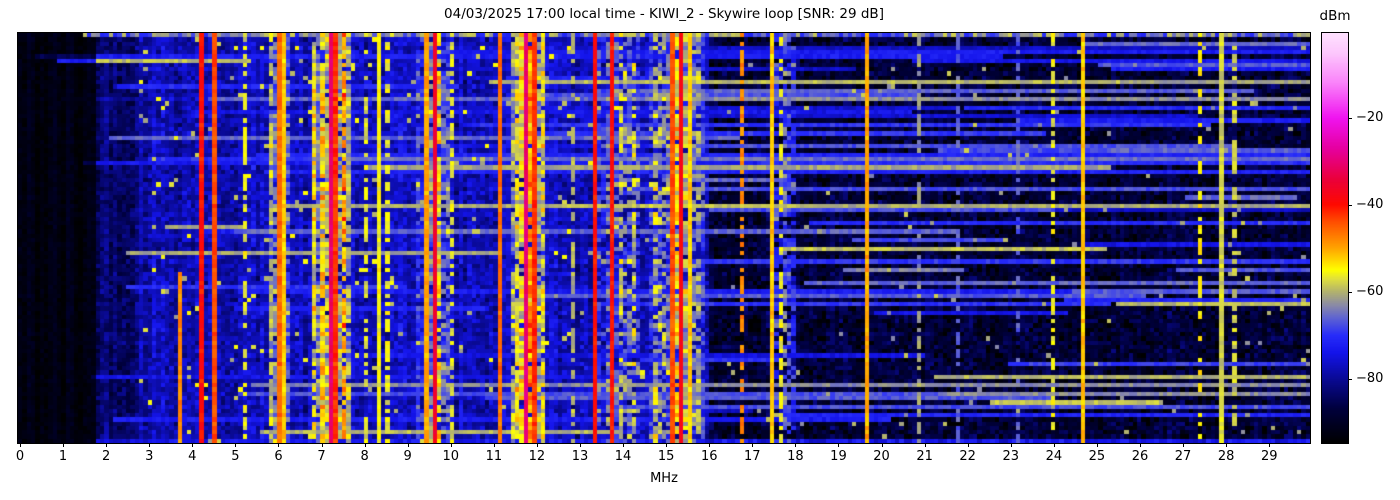 This screenshot has width=1400, height=500. Describe the element at coordinates (1370, 379) in the screenshot. I see `colorbar-tick-label: −80` at that location.